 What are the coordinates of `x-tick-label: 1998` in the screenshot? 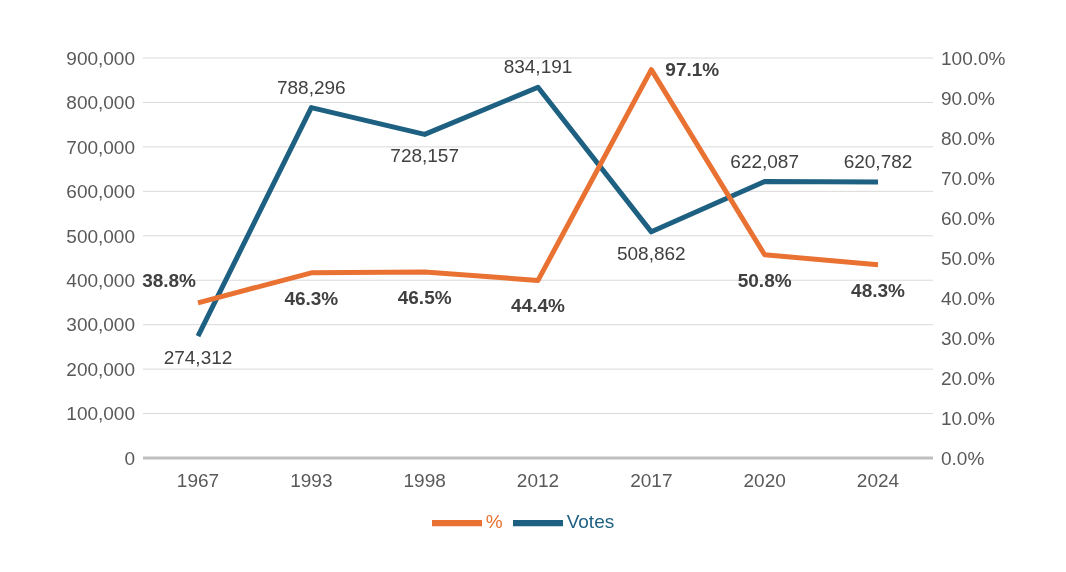 It's located at (424, 481).